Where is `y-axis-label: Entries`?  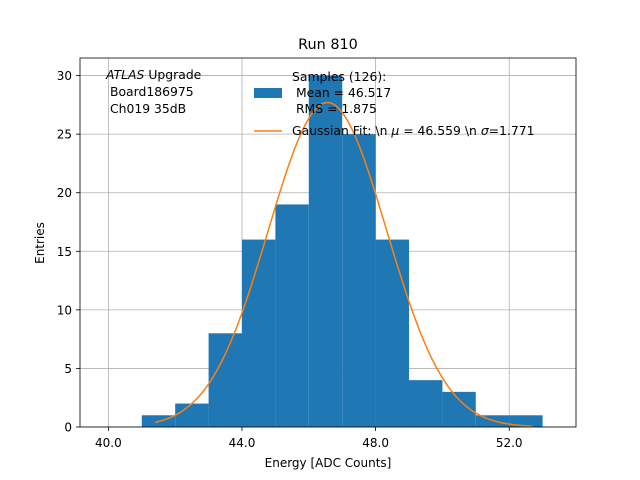 y-axis-label: Entries is located at coordinates (40, 243).